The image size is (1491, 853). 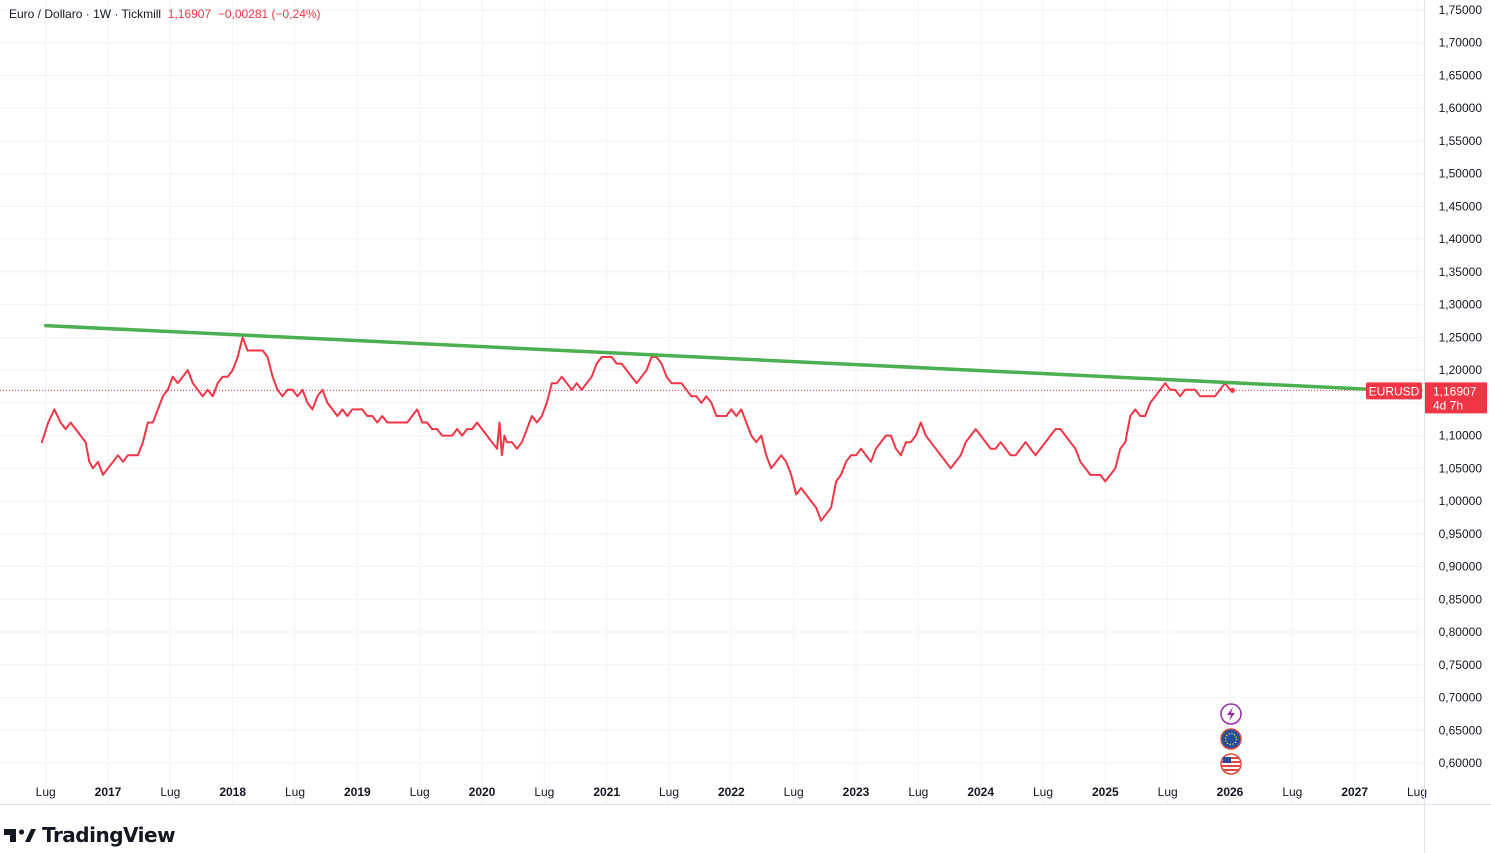 I want to click on x-tick-label: 2020, so click(x=482, y=792).